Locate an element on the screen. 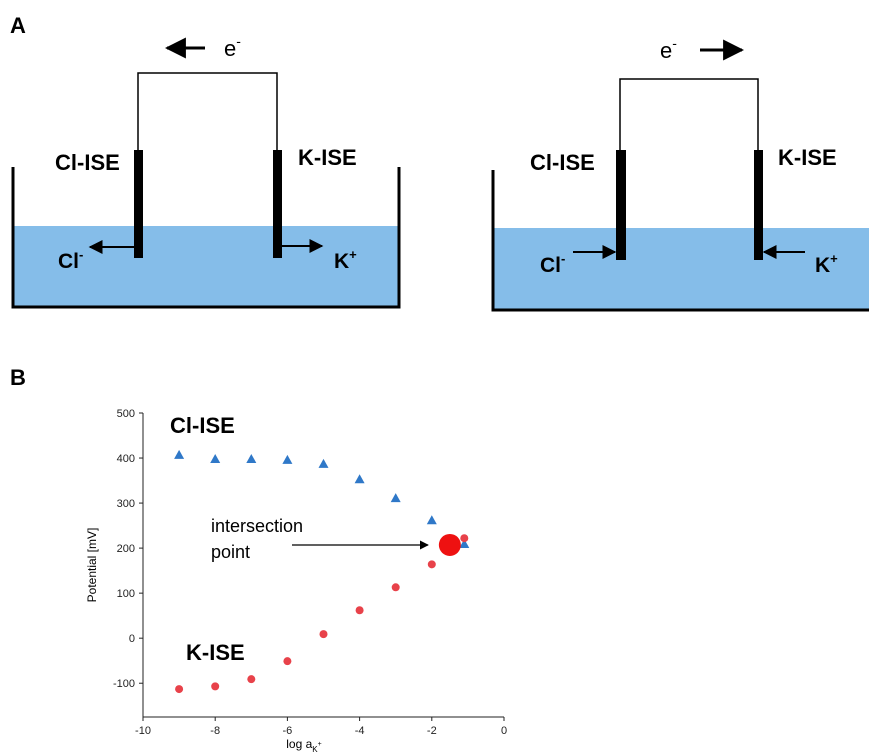 The height and width of the screenshot is (754, 869). y-axis-label: Potential [mV] is located at coordinates (92, 565).